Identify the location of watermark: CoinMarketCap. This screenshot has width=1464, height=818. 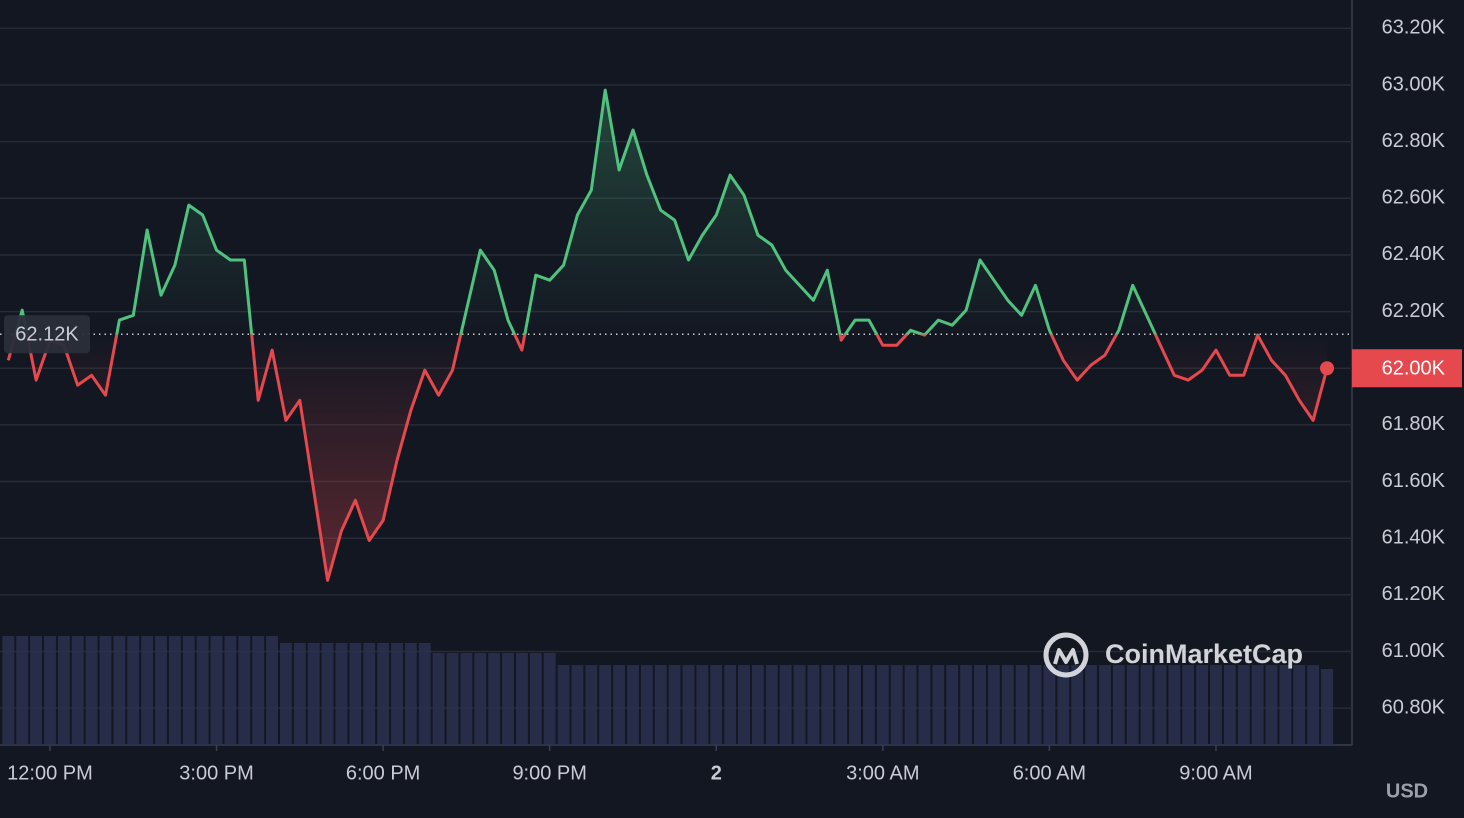
(1173, 655).